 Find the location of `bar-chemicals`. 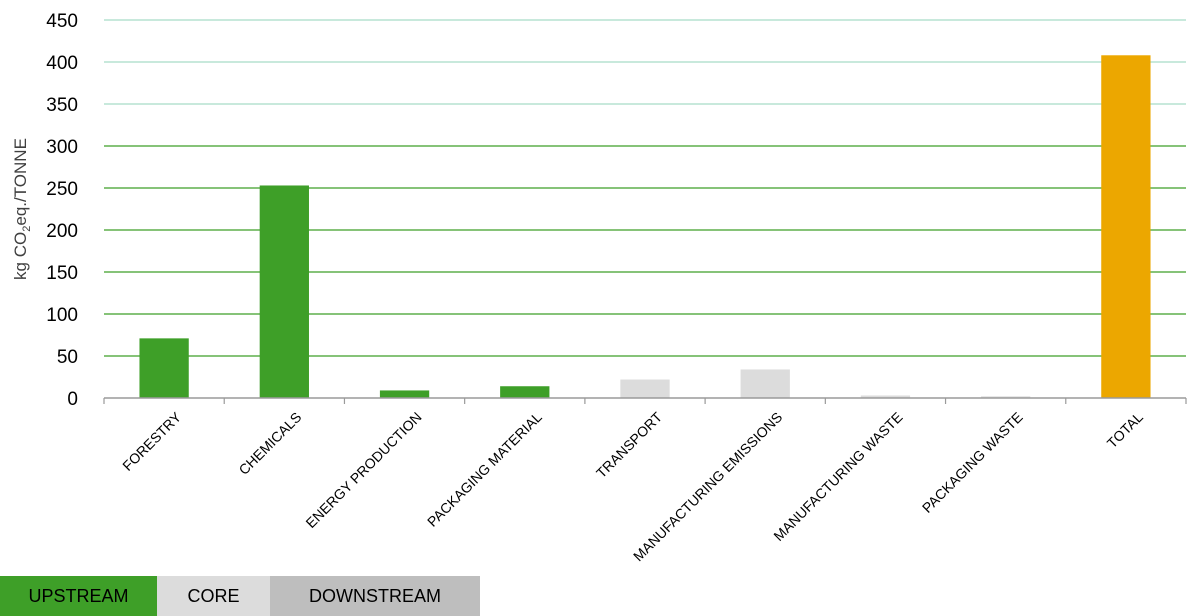

bar-chemicals is located at coordinates (284, 291).